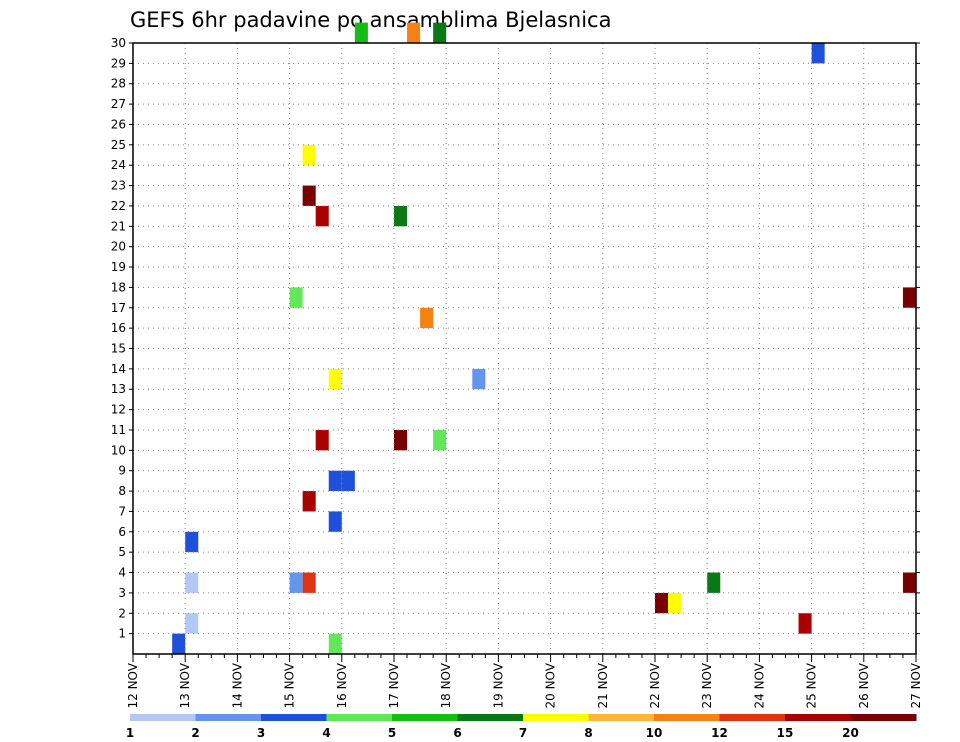 The image size is (960, 742). What do you see at coordinates (118, 369) in the screenshot?
I see `y-tick-label-14: 14` at bounding box center [118, 369].